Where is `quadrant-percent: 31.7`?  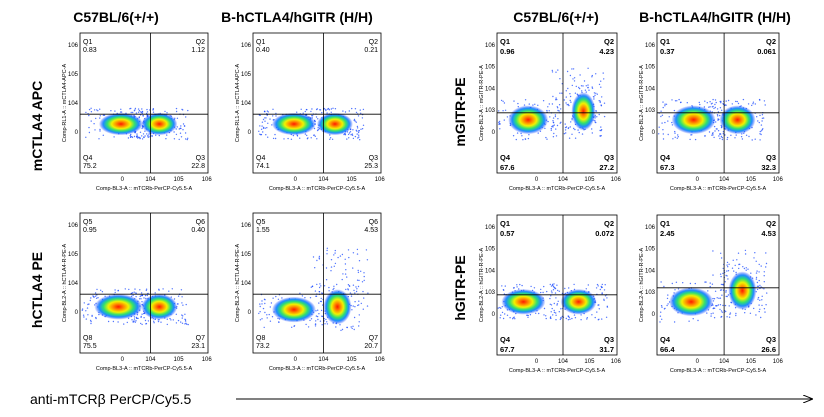 quadrant-percent: 31.7 is located at coordinates (606, 349).